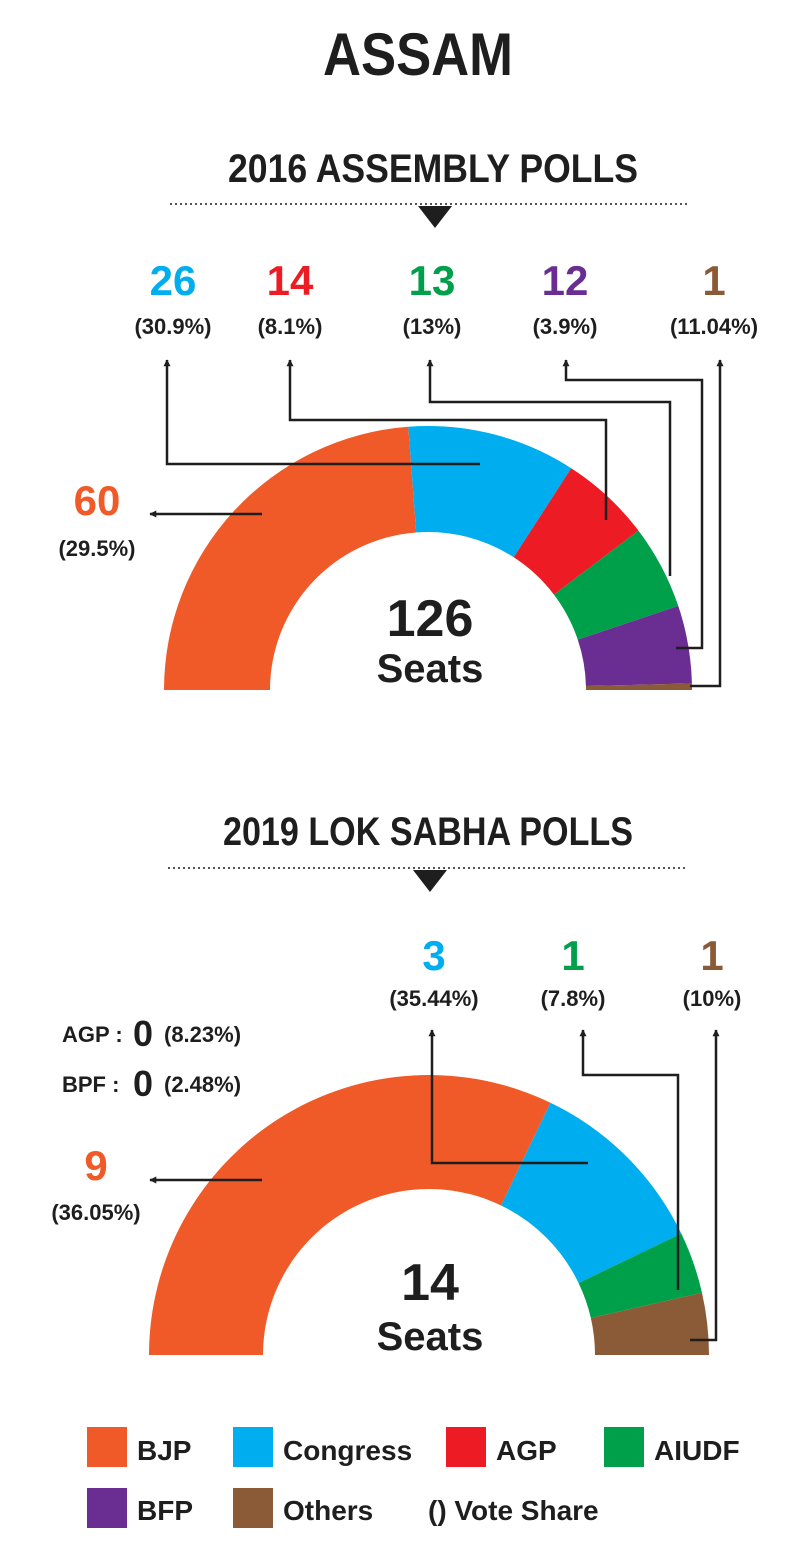  What do you see at coordinates (95, 1165) in the screenshot?
I see `bjp-seats-label-2019: 9` at bounding box center [95, 1165].